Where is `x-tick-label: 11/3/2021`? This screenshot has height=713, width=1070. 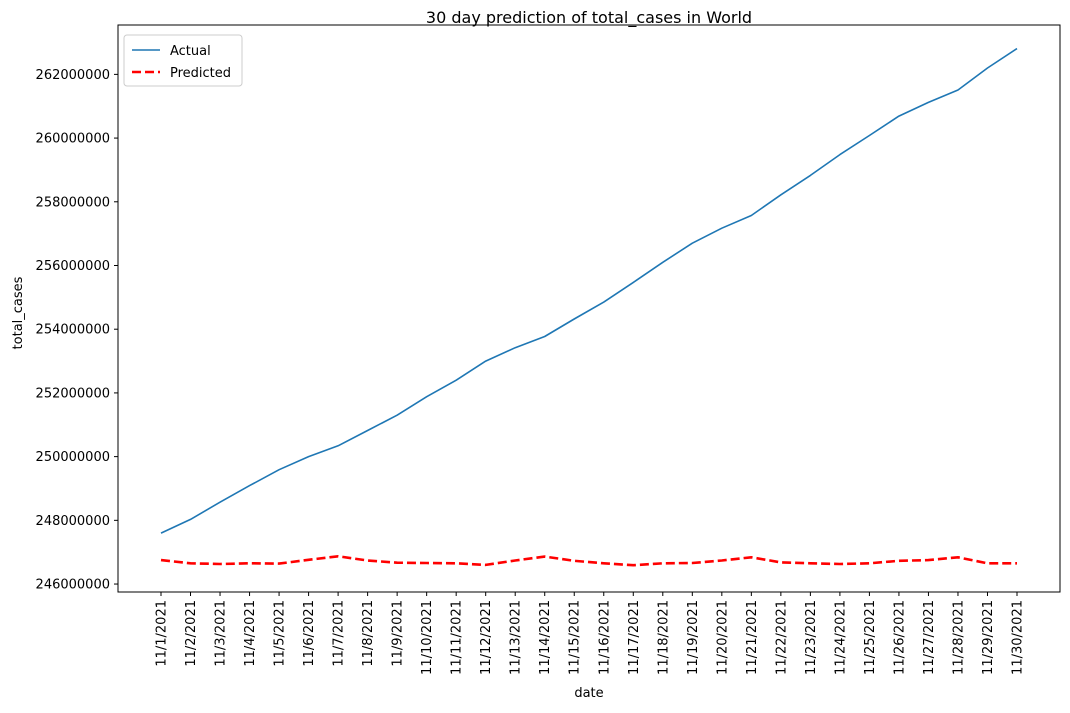
x-tick-label: 11/3/2021 is located at coordinates (221, 633).